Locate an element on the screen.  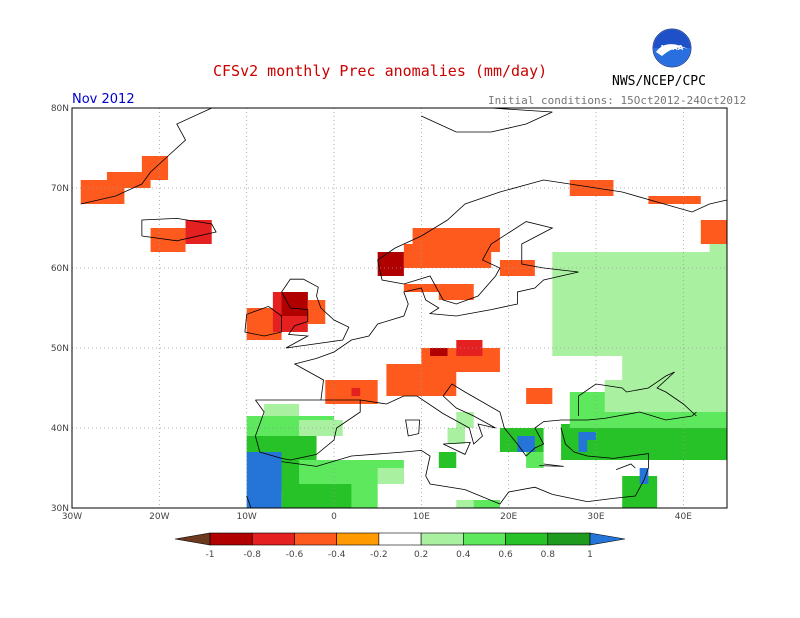
legend-label: 0.6 is located at coordinates (505, 555).